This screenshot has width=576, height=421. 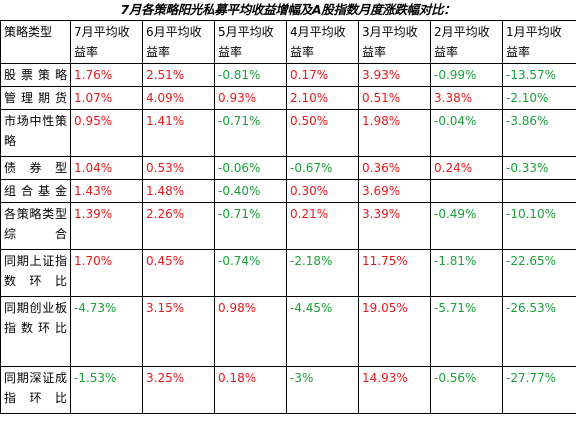 I want to click on value-cell: 0.18%, so click(x=250, y=390).